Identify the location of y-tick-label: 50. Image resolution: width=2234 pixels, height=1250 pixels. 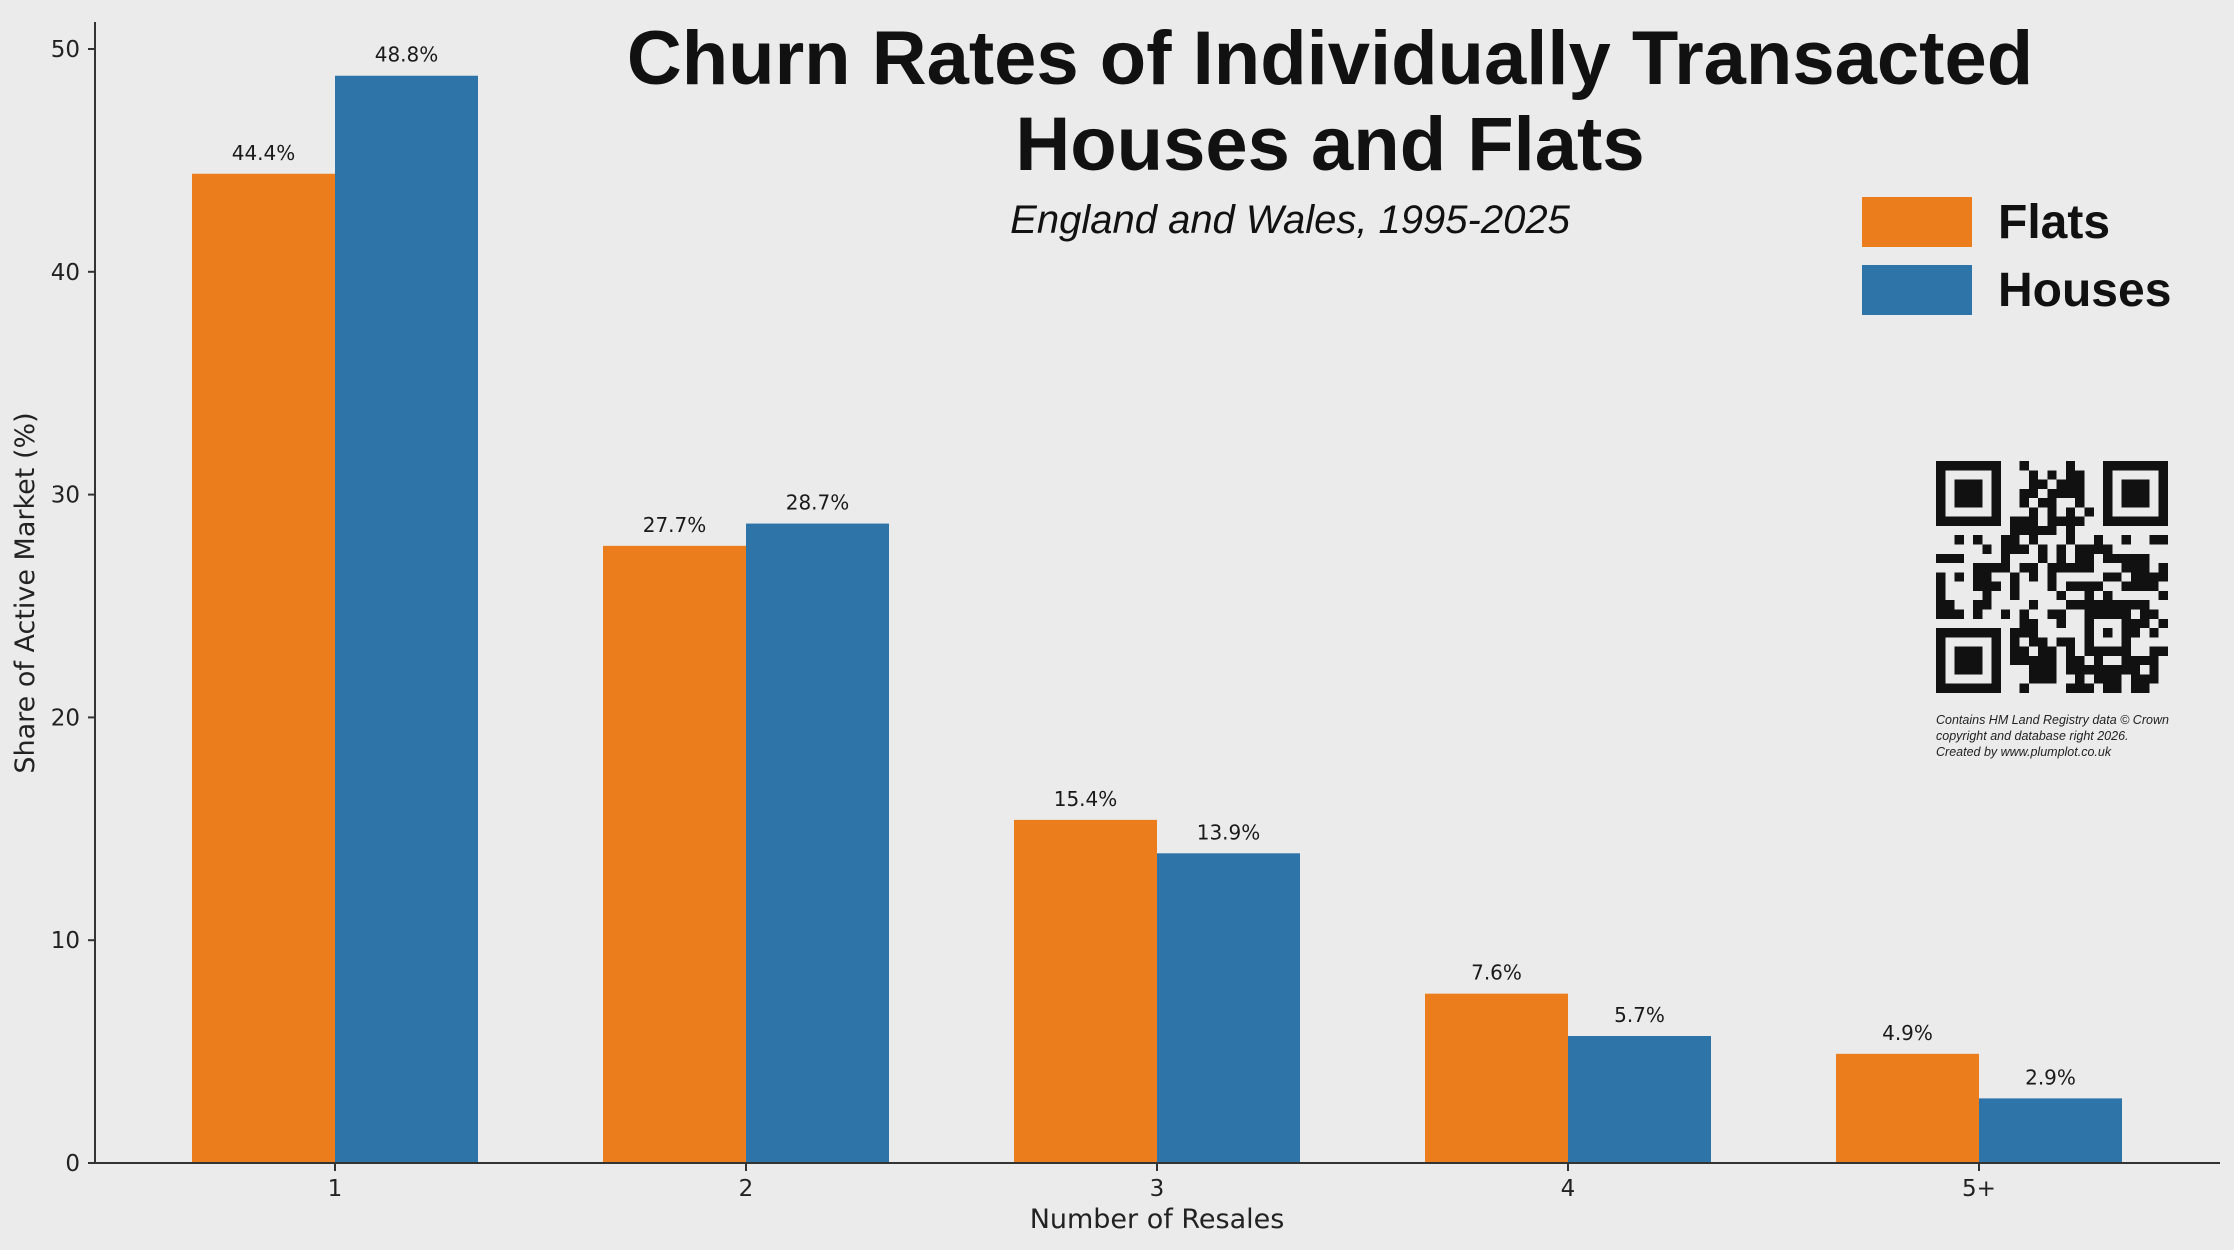
(65, 50).